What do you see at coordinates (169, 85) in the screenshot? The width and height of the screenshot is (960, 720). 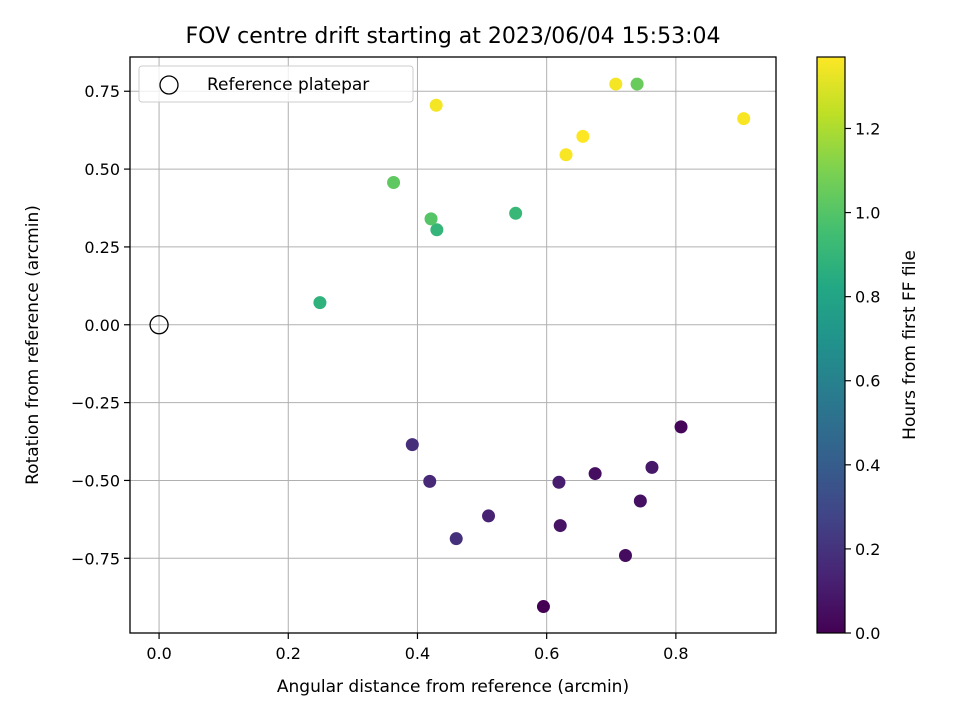 I see `legend-marker-open-circle` at bounding box center [169, 85].